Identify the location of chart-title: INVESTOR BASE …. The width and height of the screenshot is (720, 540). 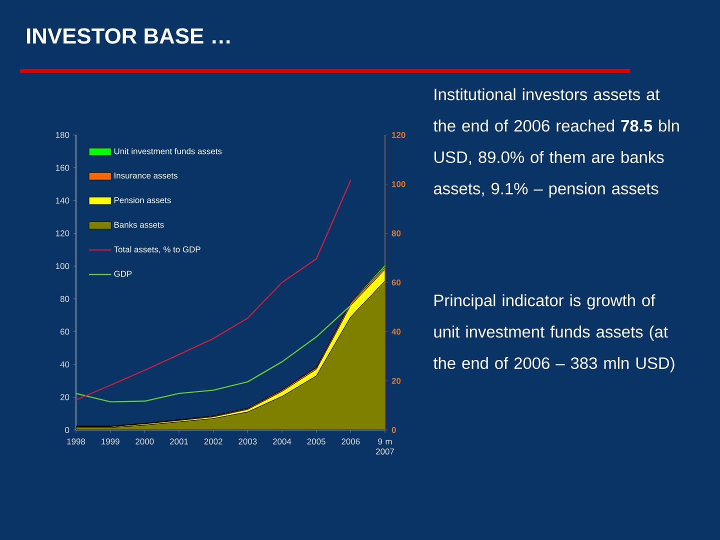
(128, 36).